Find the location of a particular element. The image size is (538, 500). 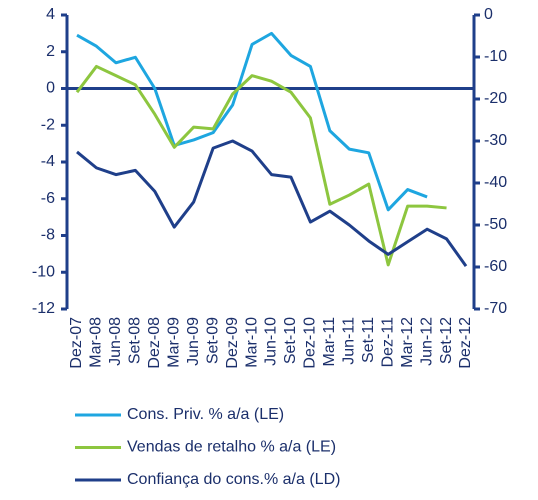

y2-tick-label: -60 is located at coordinates (495, 266).